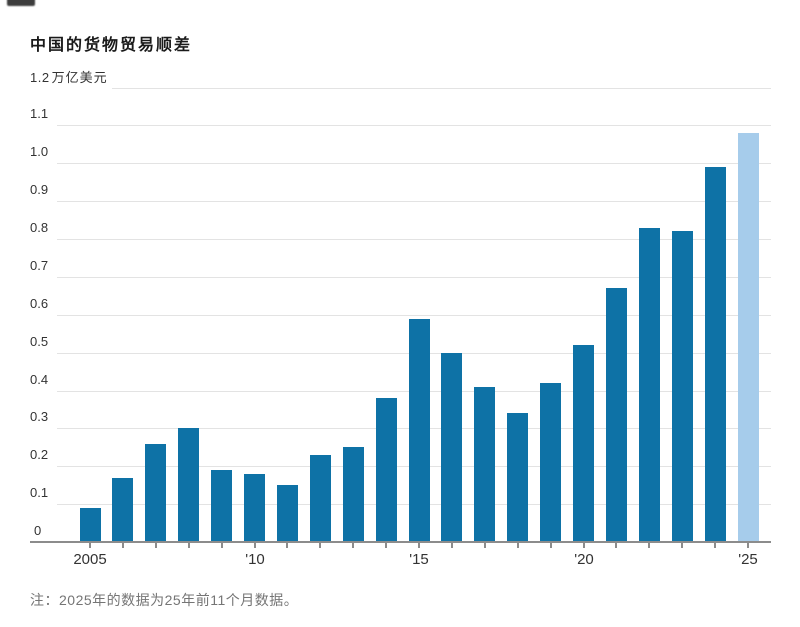 The image size is (800, 627). Describe the element at coordinates (517, 477) in the screenshot. I see `bar-2018` at that location.